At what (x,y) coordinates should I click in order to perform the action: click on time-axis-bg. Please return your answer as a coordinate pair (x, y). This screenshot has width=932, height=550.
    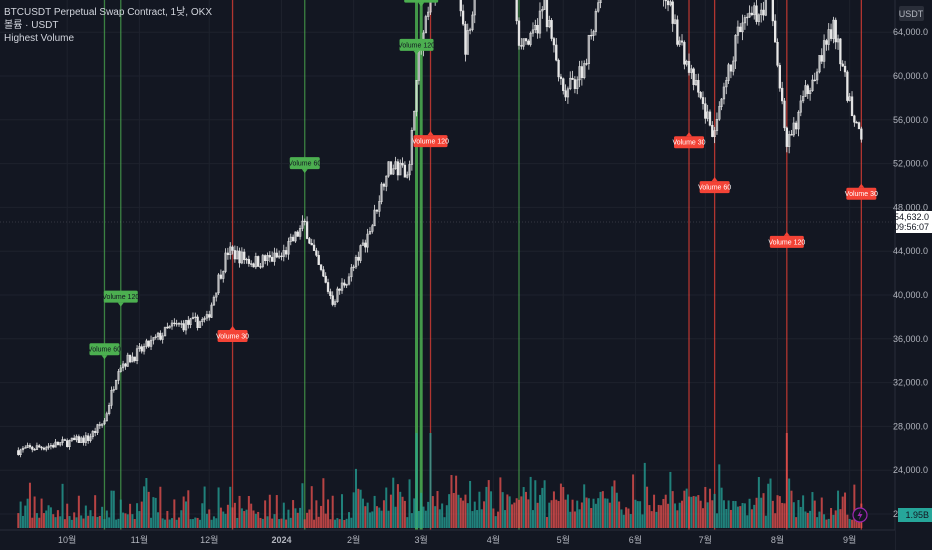
    Looking at the image, I should click on (447, 540).